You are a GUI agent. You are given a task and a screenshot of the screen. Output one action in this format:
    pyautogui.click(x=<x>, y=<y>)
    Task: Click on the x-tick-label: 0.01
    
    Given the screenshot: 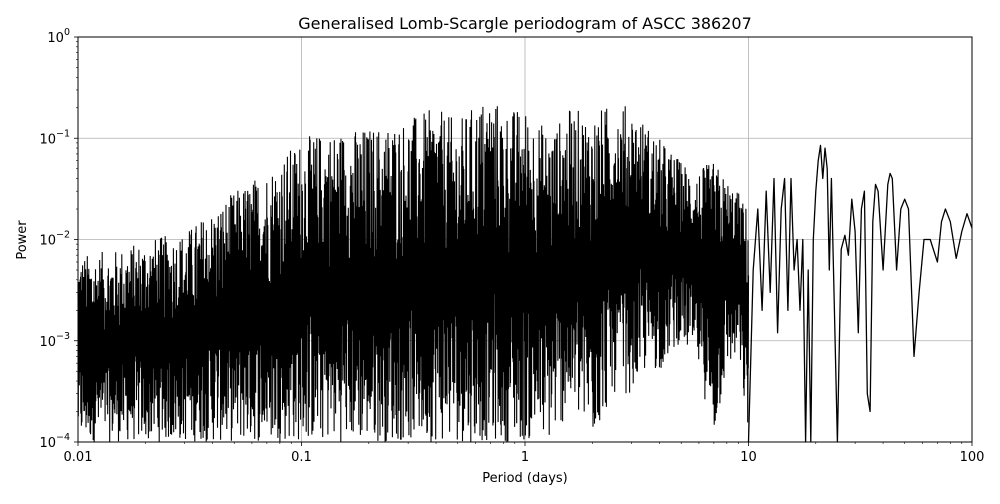 What is the action you would take?
    pyautogui.click(x=78, y=457)
    